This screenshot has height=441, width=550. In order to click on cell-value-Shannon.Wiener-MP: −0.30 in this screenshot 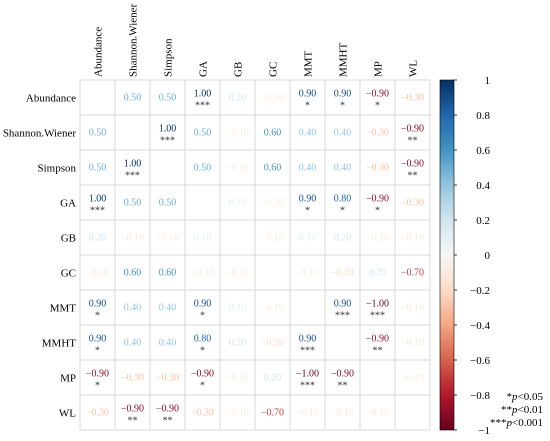, I will do `click(377, 133)`.